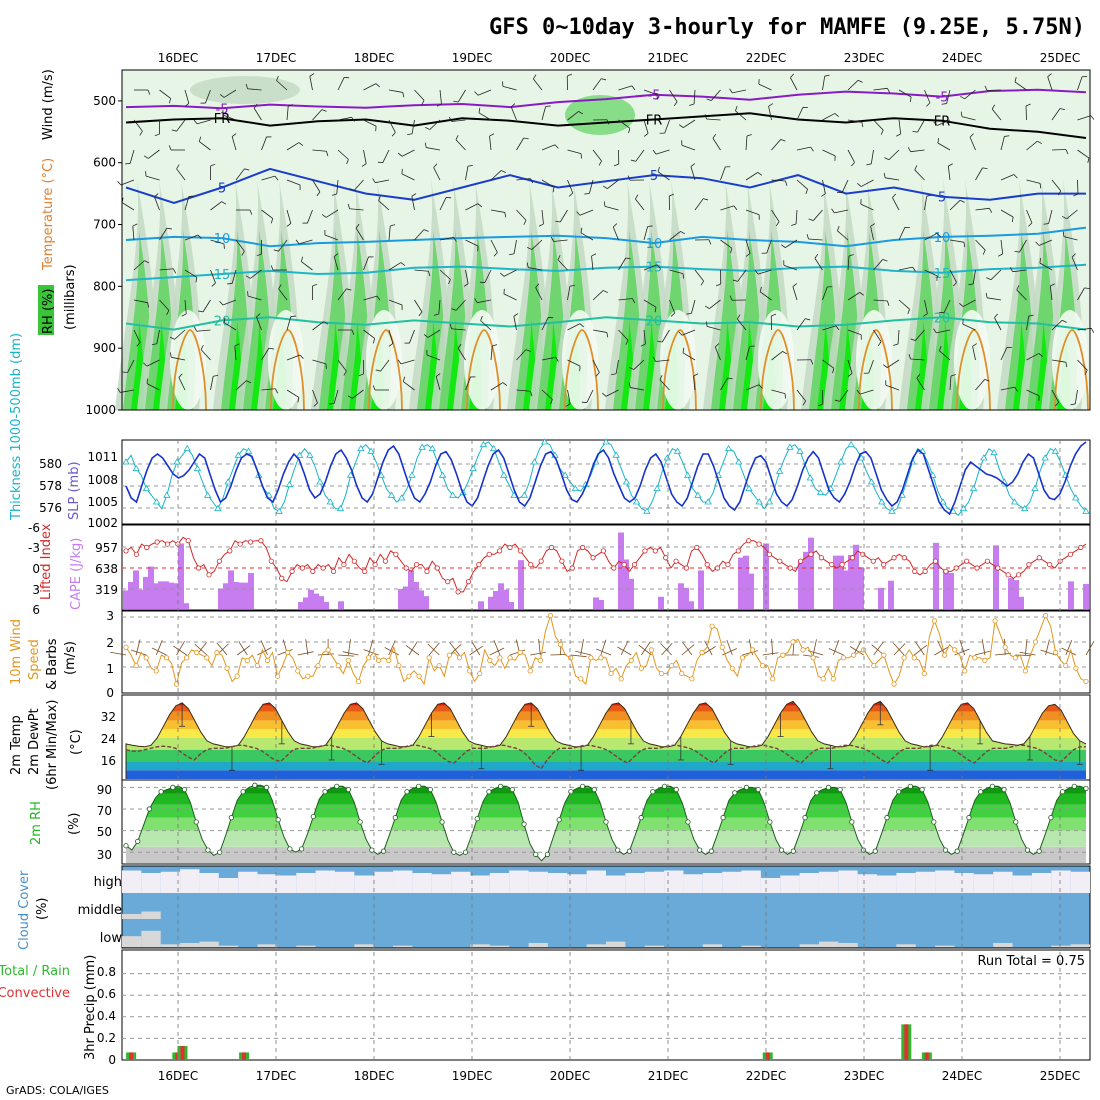 The image size is (1100, 1100). I want to click on bottom-date-label: 22DEC, so click(766, 1076).